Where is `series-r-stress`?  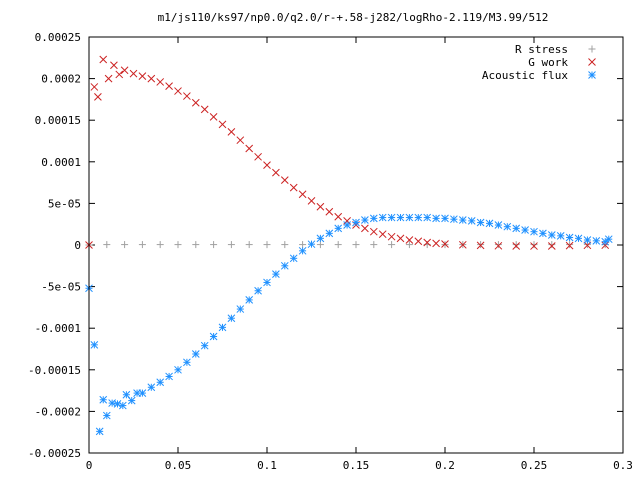 series-r-stress is located at coordinates (347, 245).